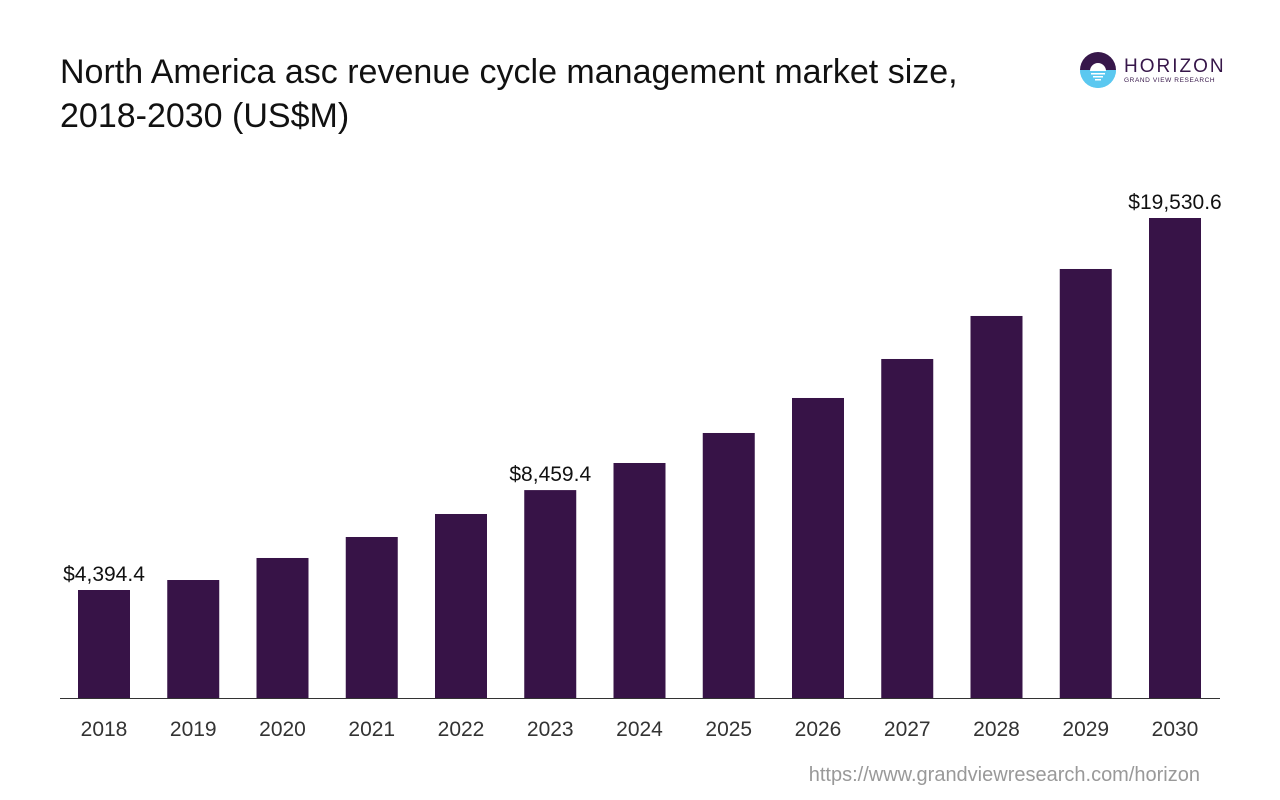 The height and width of the screenshot is (800, 1280). What do you see at coordinates (104, 729) in the screenshot?
I see `x-tick-label: 2018` at bounding box center [104, 729].